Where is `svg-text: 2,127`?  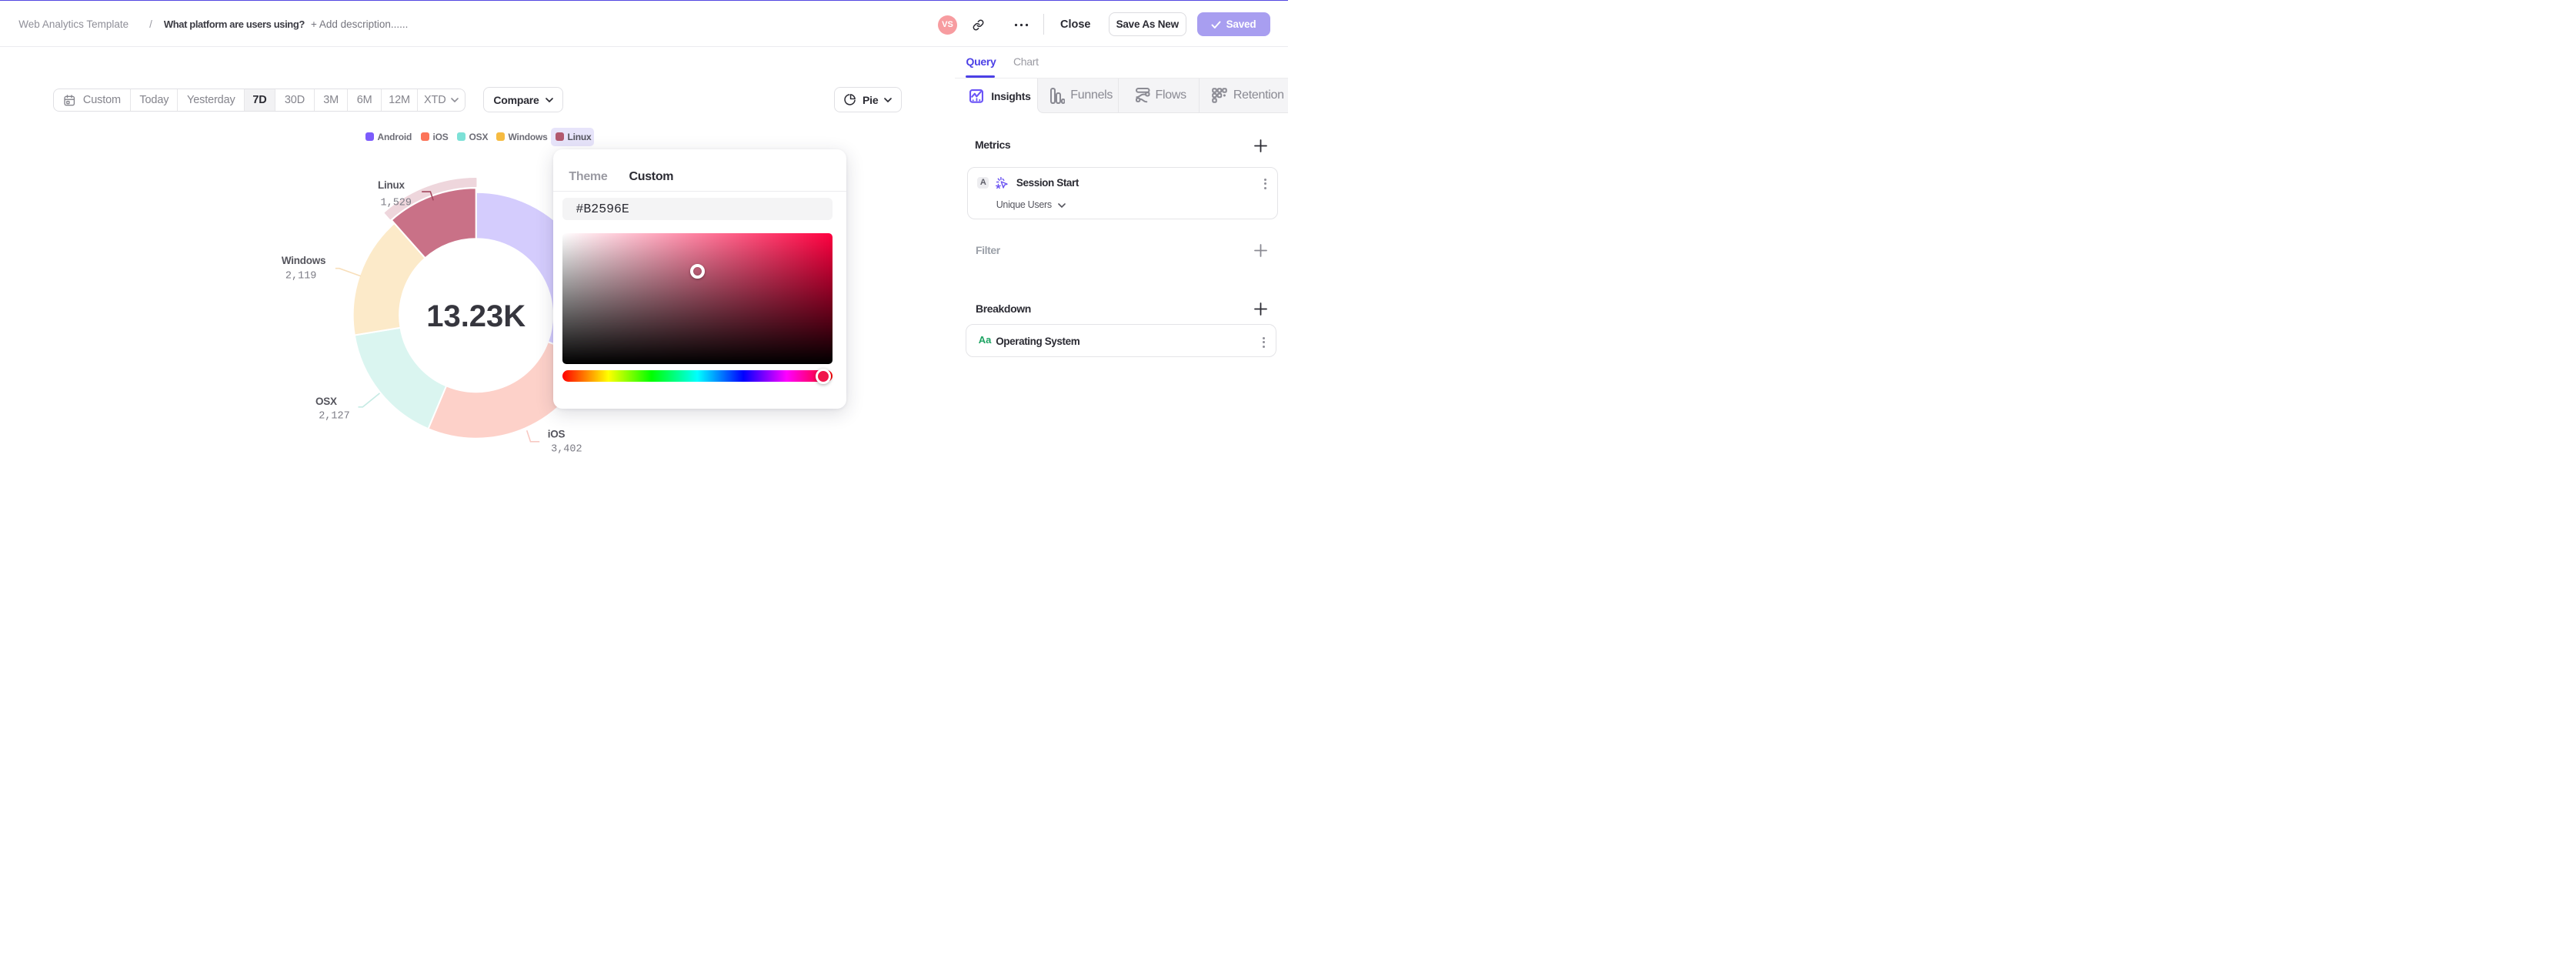
svg-text: 2,127 is located at coordinates (335, 417).